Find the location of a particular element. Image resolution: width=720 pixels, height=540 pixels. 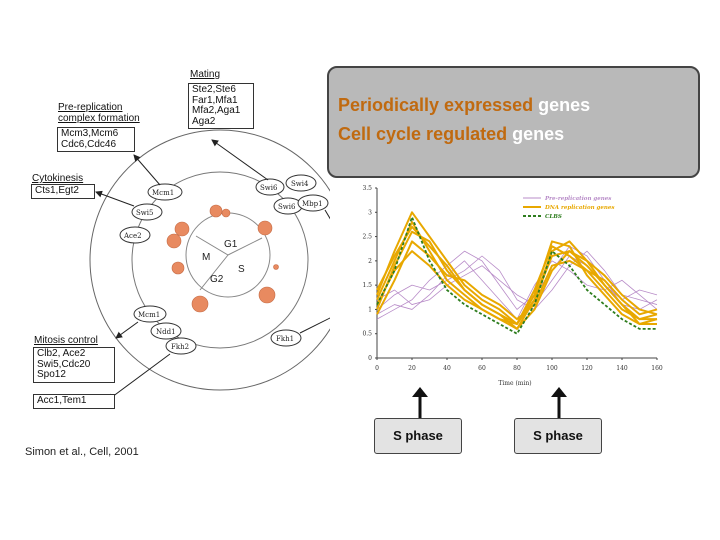

prereplication-title-line1: Pre-replication is located at coordinates (90, 107).